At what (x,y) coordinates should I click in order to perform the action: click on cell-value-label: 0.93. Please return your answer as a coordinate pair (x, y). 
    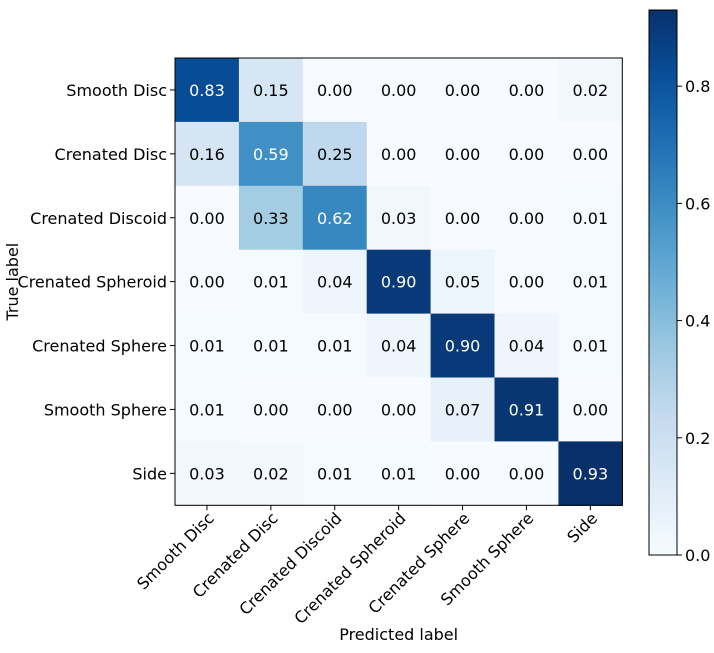
    Looking at the image, I should click on (591, 473).